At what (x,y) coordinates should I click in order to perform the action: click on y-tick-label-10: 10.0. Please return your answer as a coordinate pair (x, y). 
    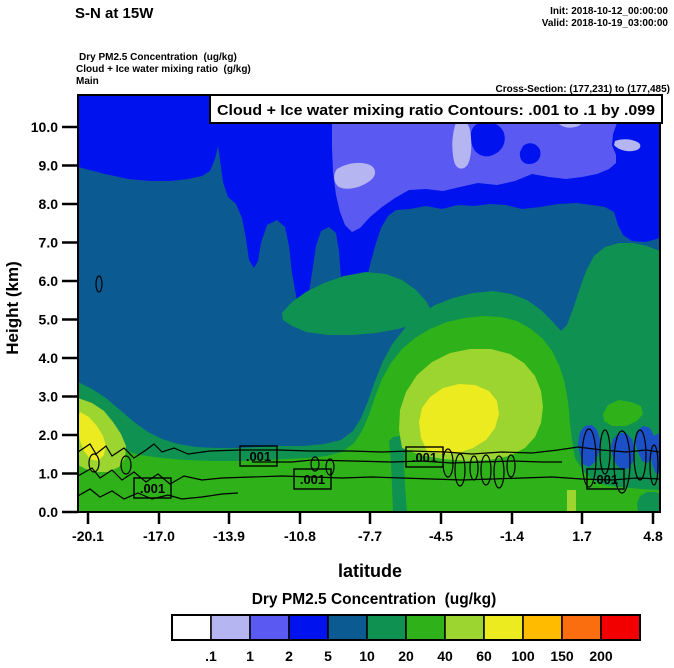
    Looking at the image, I should click on (44, 127).